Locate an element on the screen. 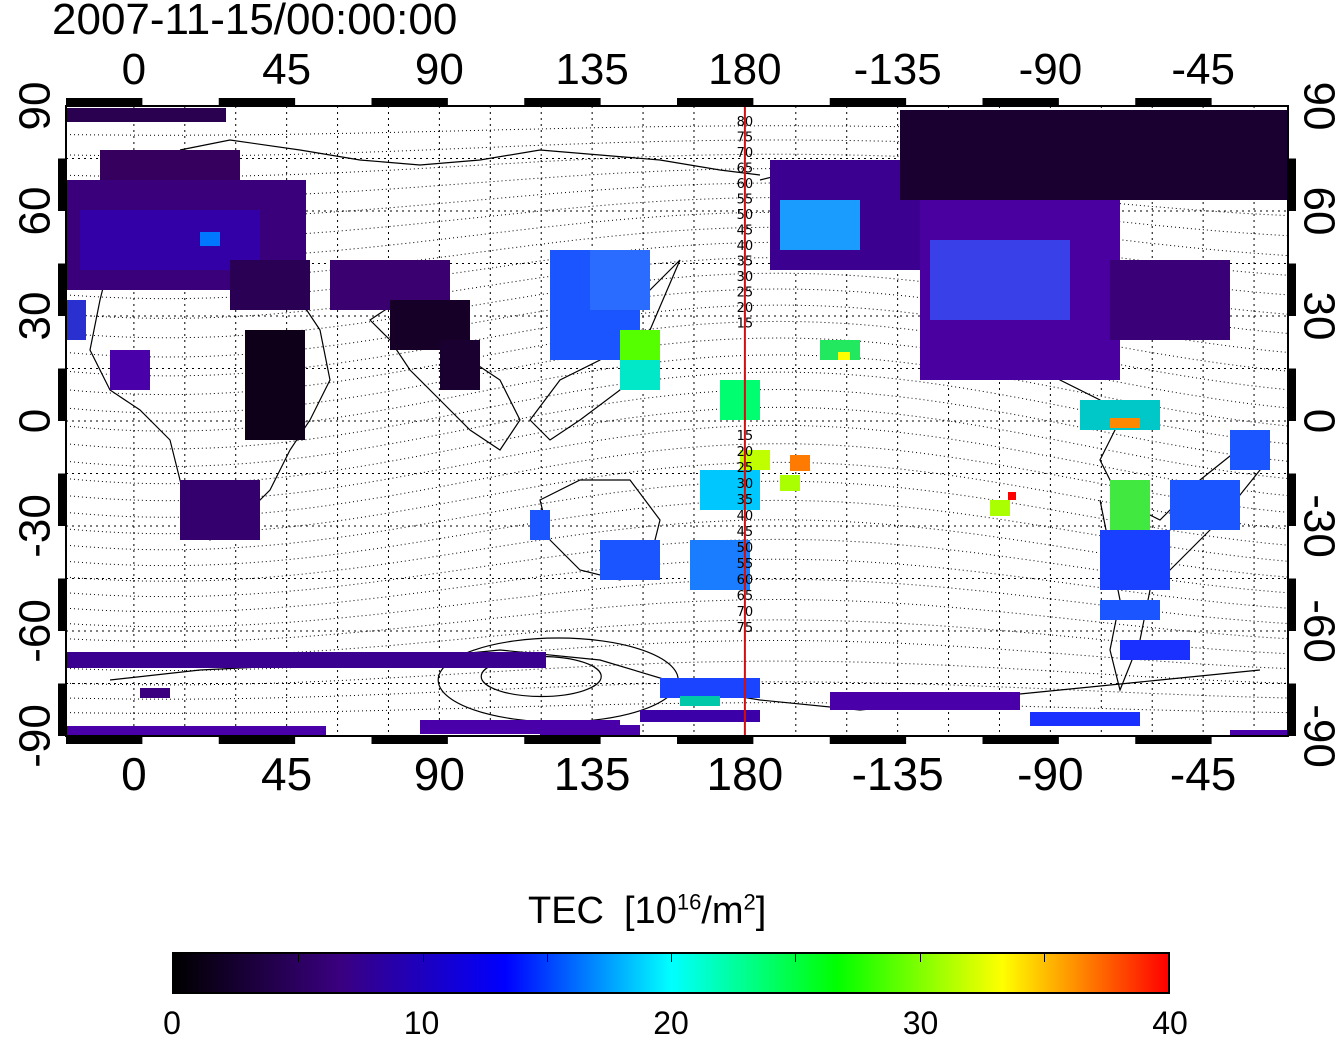 The image size is (1342, 1042). bottom-lon-label: -90 is located at coordinates (1050, 774).